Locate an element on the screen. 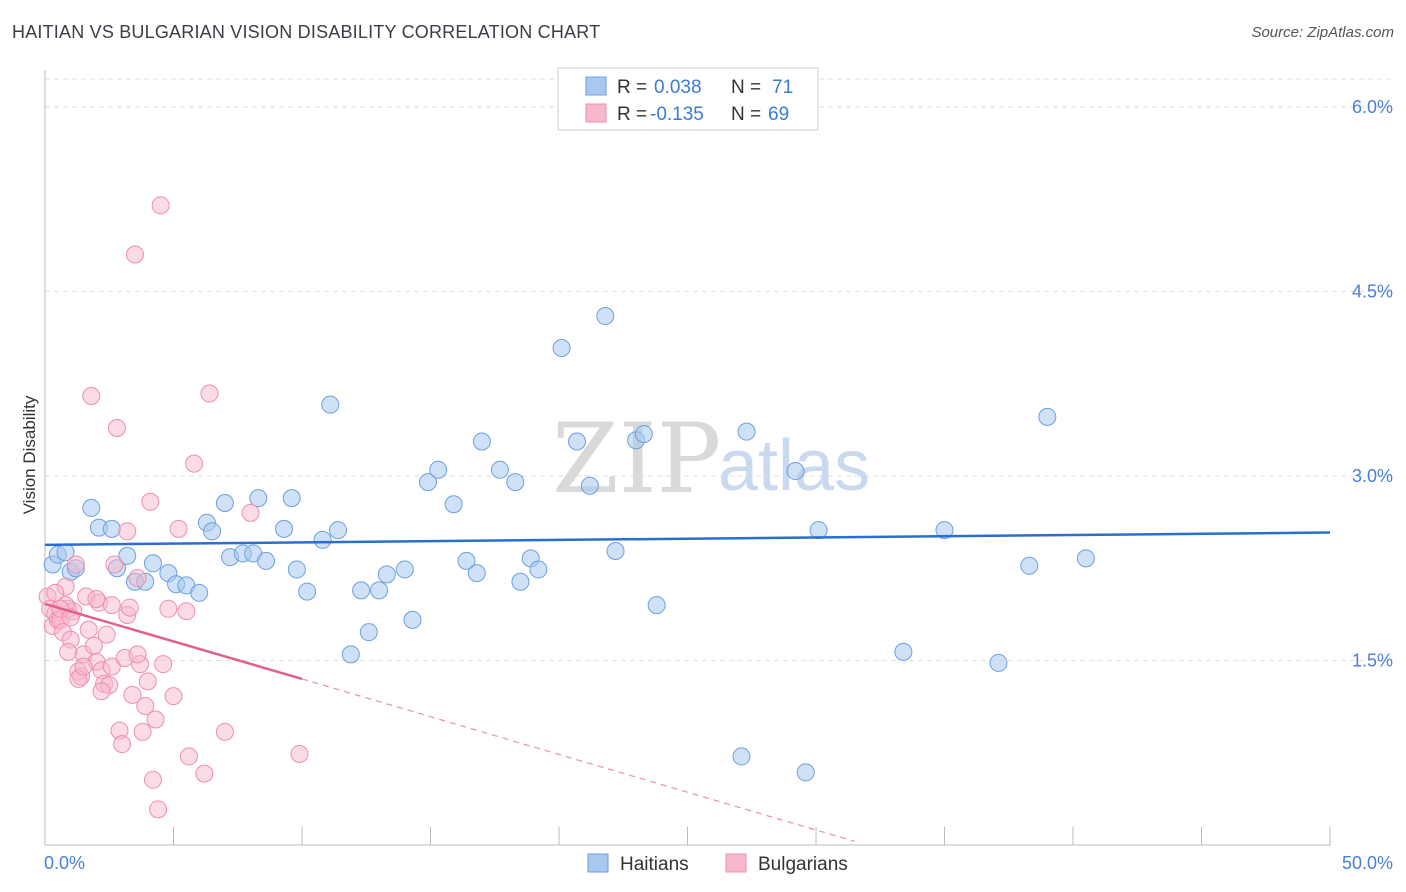  legend-label-bulgarians: Bulgarians is located at coordinates (803, 864).